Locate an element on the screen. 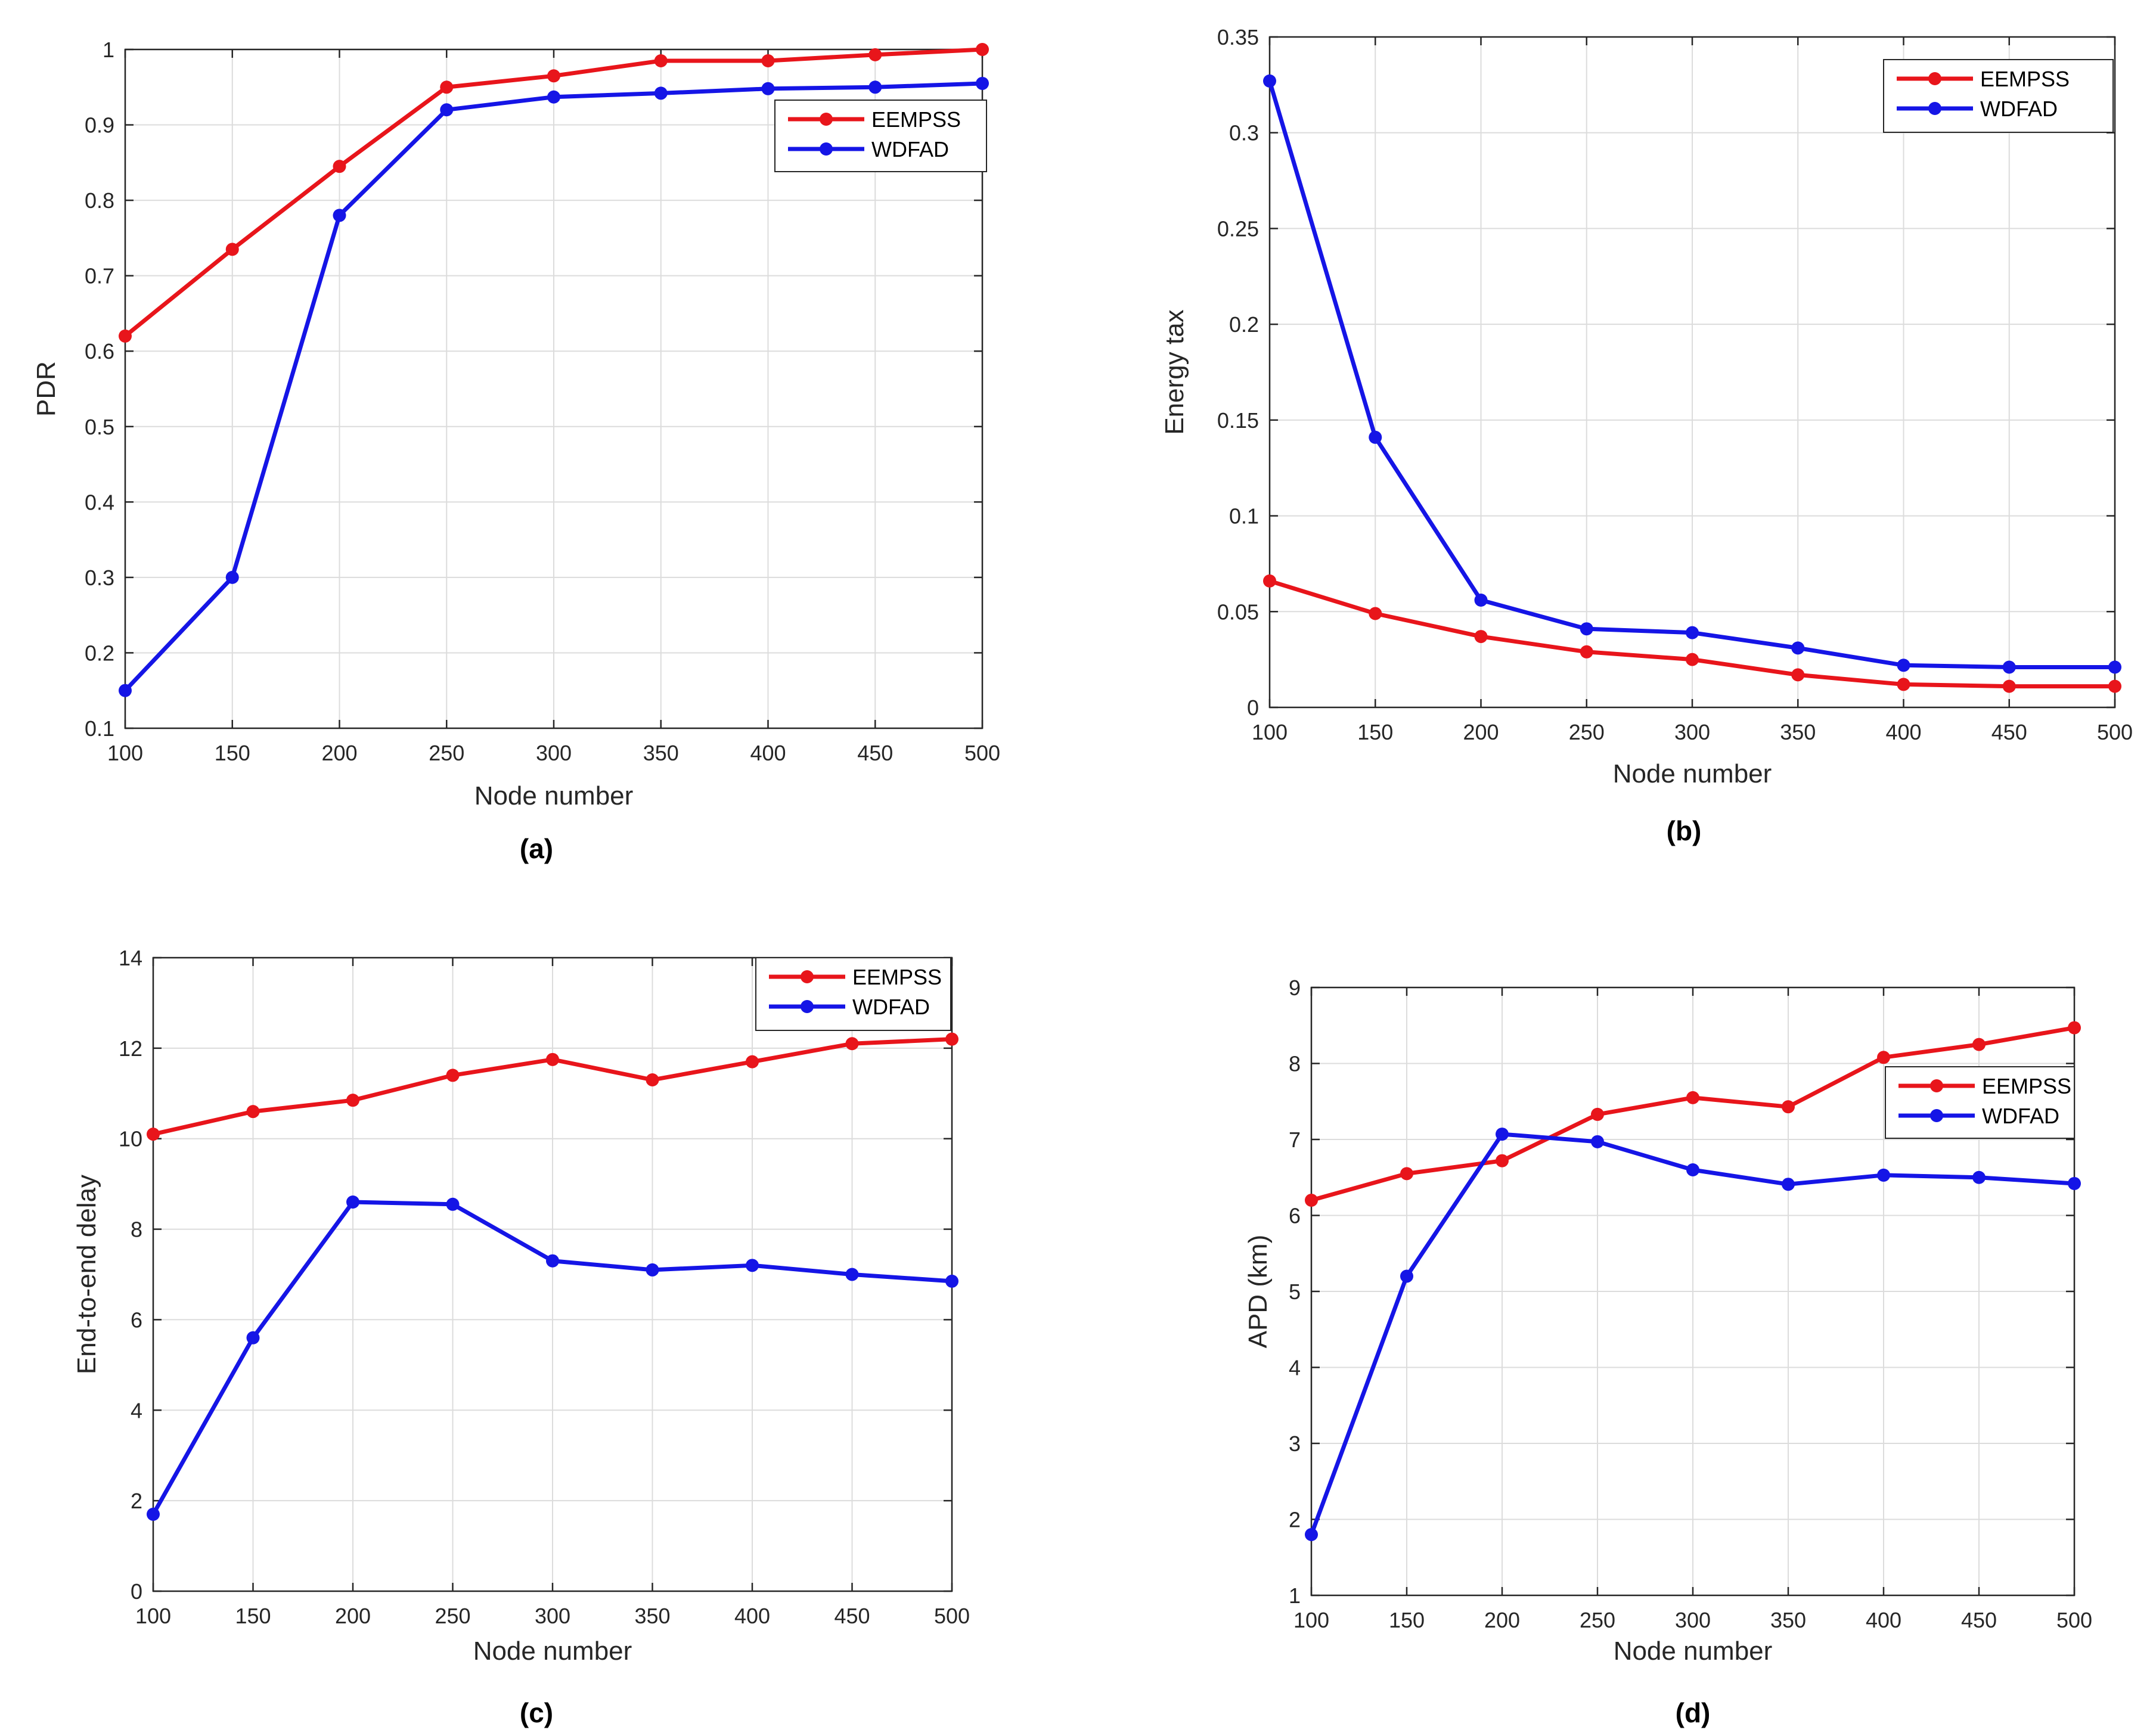 The width and height of the screenshot is (2156, 1736). y-tick-label: 0.7 is located at coordinates (99, 276).